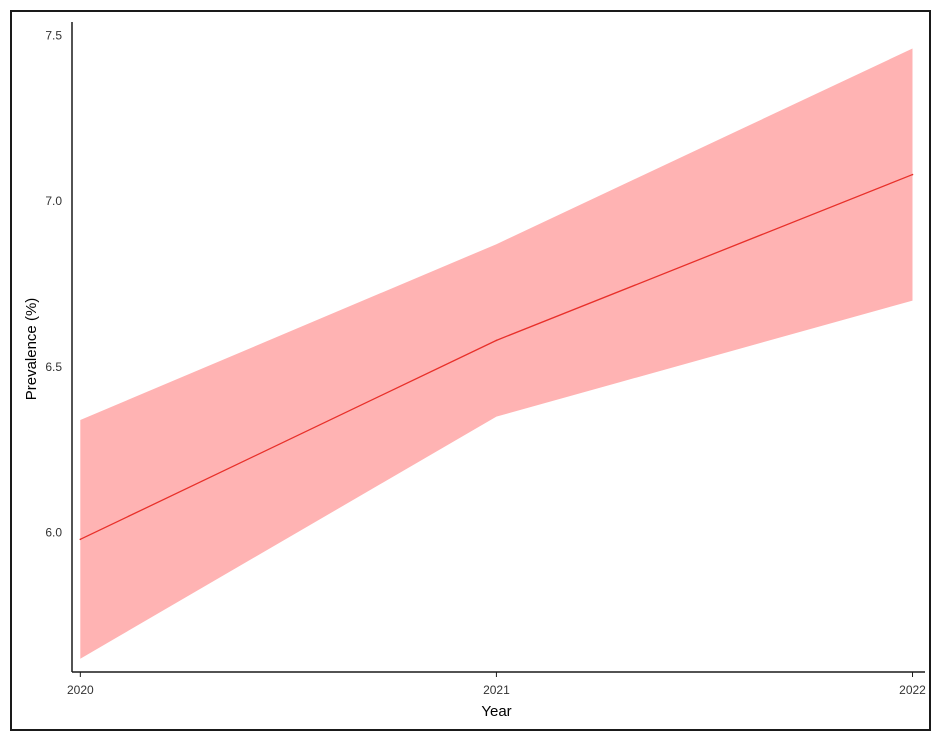 This screenshot has width=935, height=731. I want to click on x-tick-label: 2022, so click(912, 690).